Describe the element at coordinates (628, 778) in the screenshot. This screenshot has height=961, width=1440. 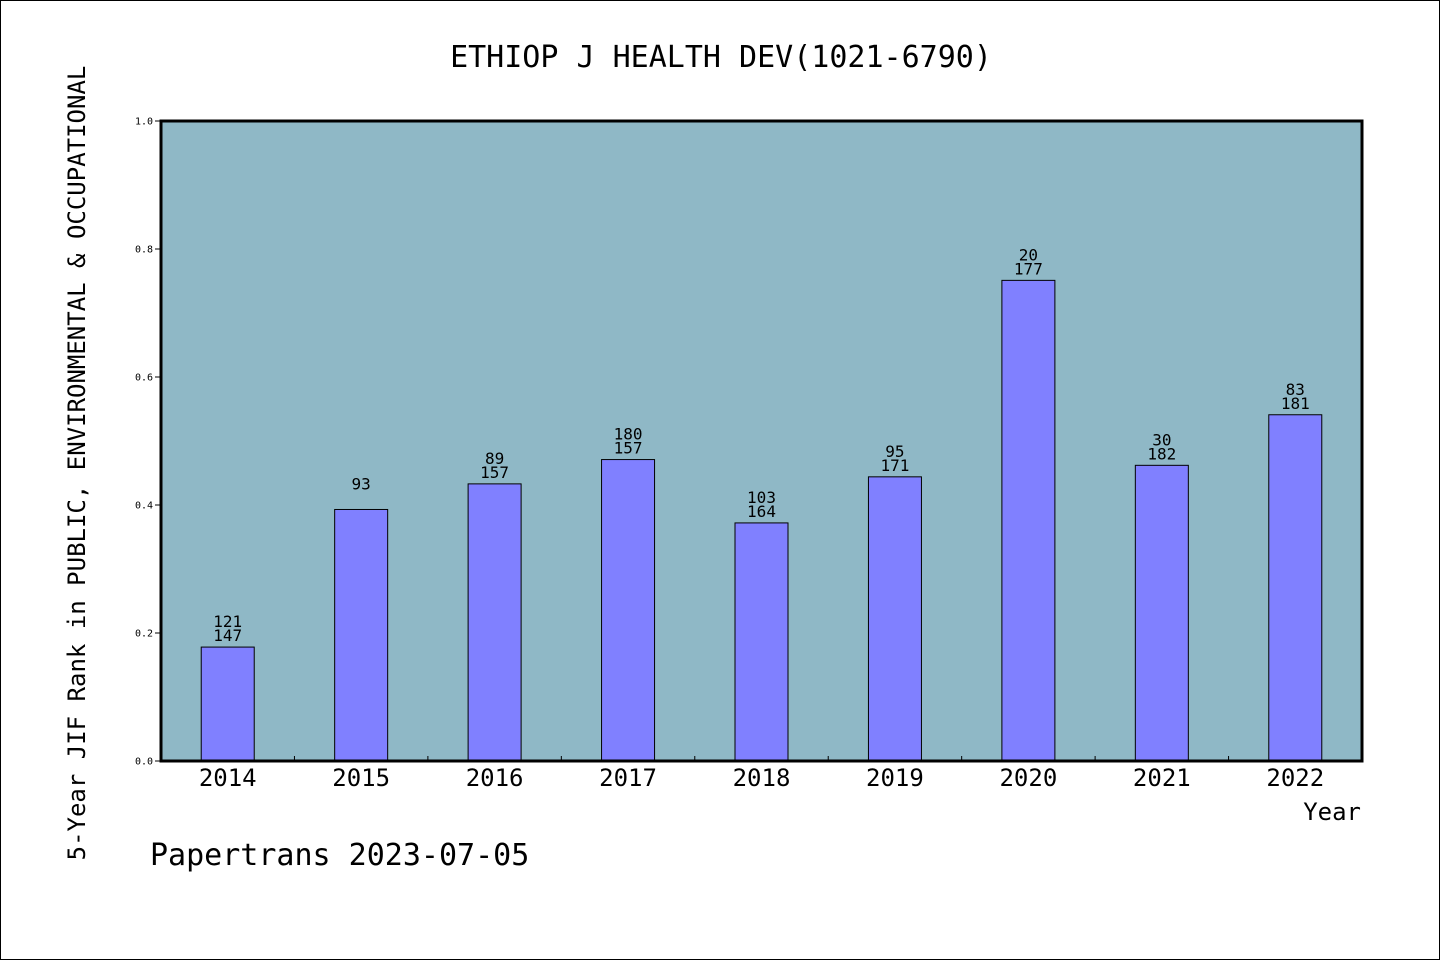
I see `x-tick-label: 2017` at that location.